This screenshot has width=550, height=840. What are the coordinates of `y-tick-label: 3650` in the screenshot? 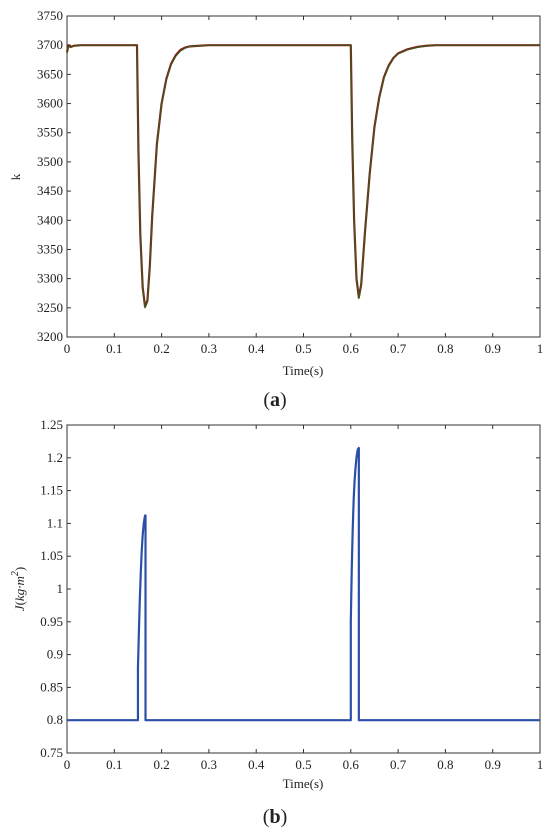 It's located at (50, 73).